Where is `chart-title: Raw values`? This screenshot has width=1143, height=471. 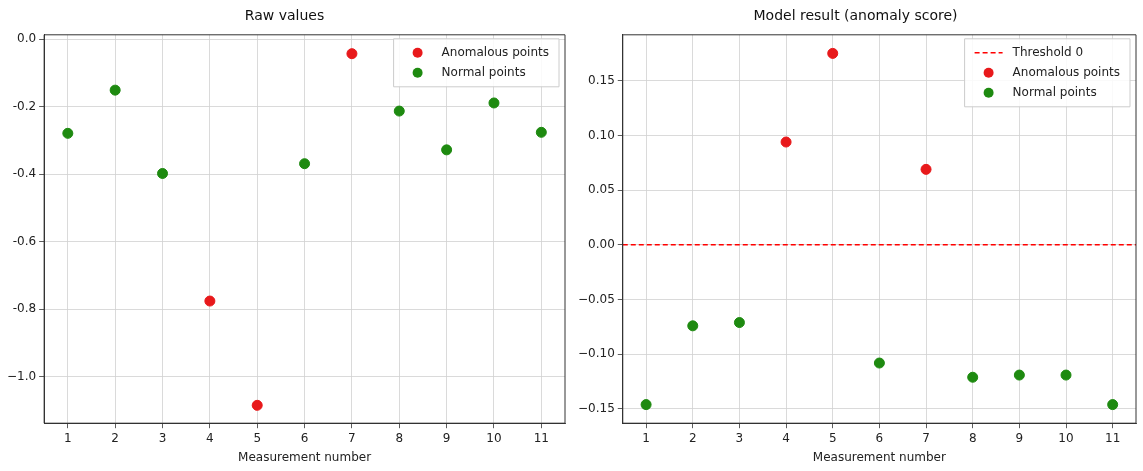 chart-title: Raw values is located at coordinates (284, 15).